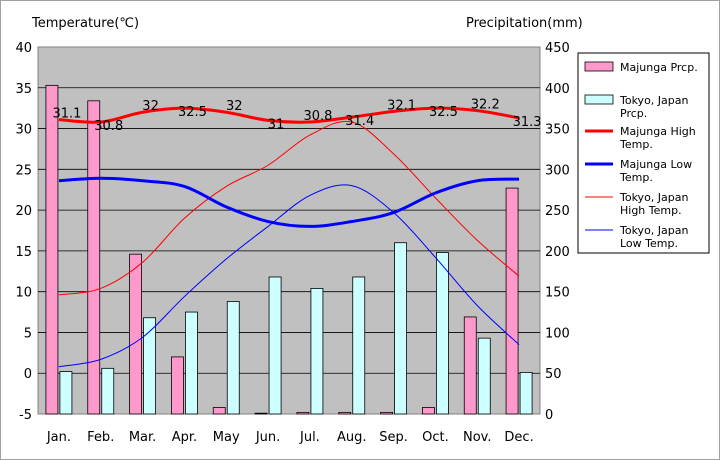  Describe the element at coordinates (518, 437) in the screenshot. I see `x-tick-label: Dec.` at that location.